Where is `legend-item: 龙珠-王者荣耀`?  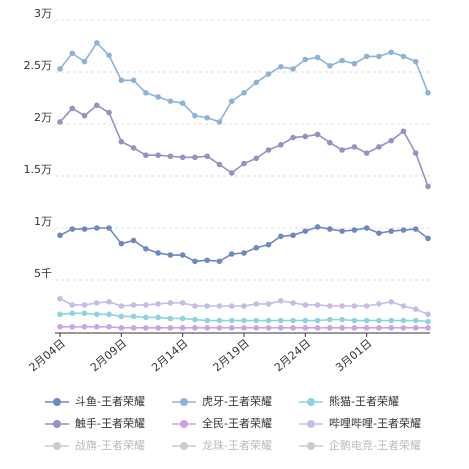 legend-item: 龙珠-王者荣耀 is located at coordinates (222, 445).